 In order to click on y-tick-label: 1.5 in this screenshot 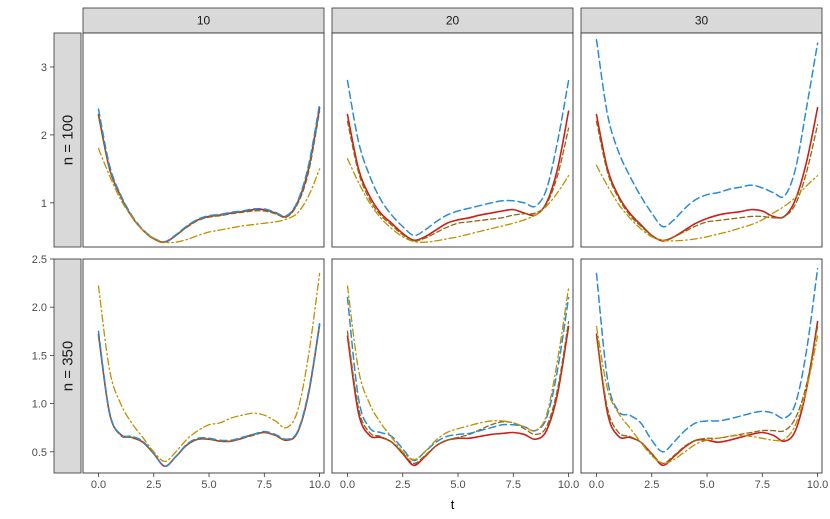, I will do `click(39, 356)`.